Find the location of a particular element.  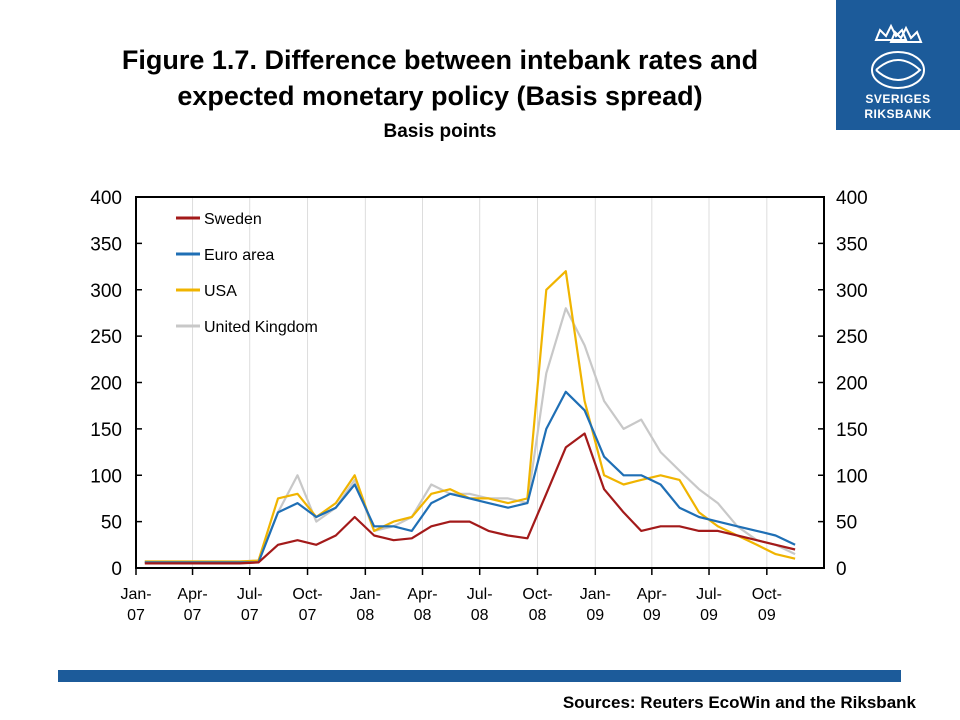

y-tick-label-right: 200 is located at coordinates (852, 384).